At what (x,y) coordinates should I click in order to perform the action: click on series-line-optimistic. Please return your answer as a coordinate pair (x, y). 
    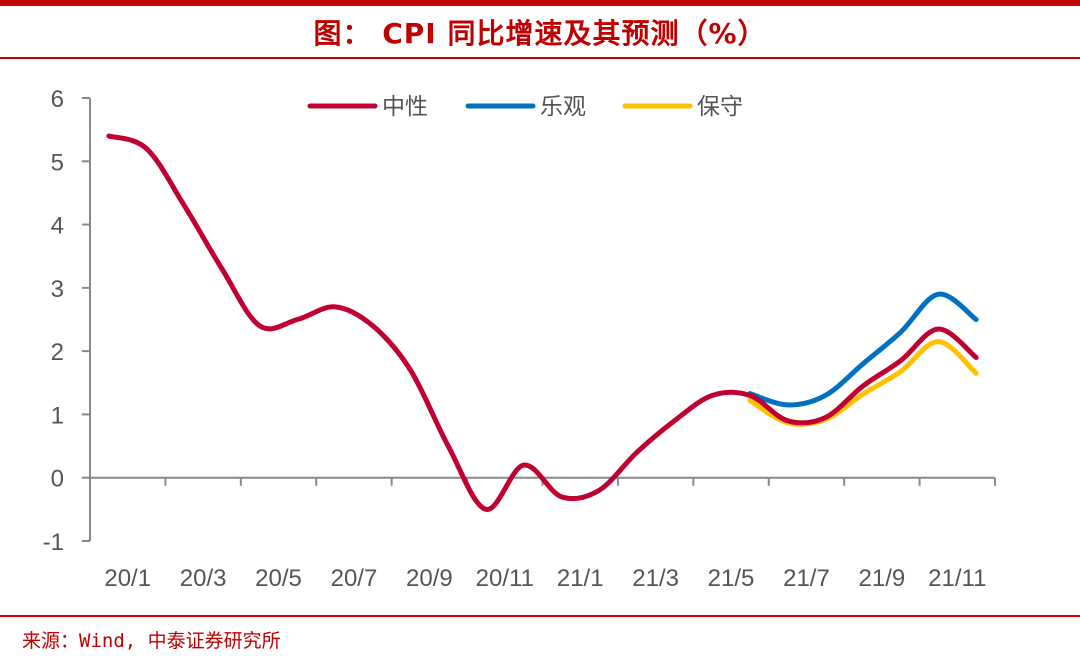
    Looking at the image, I should click on (863, 349).